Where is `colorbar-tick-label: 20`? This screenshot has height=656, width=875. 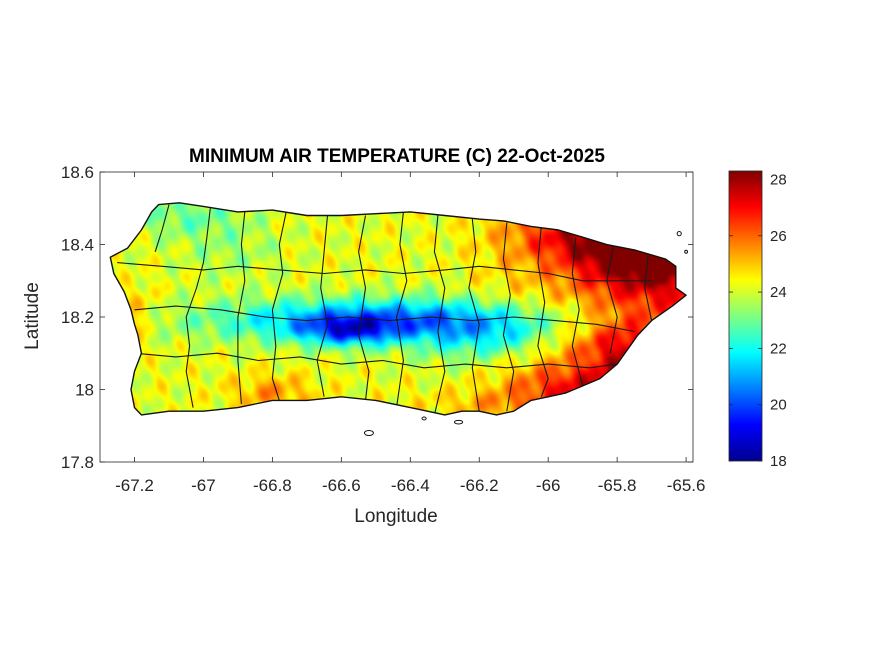 colorbar-tick-label: 20 is located at coordinates (778, 405).